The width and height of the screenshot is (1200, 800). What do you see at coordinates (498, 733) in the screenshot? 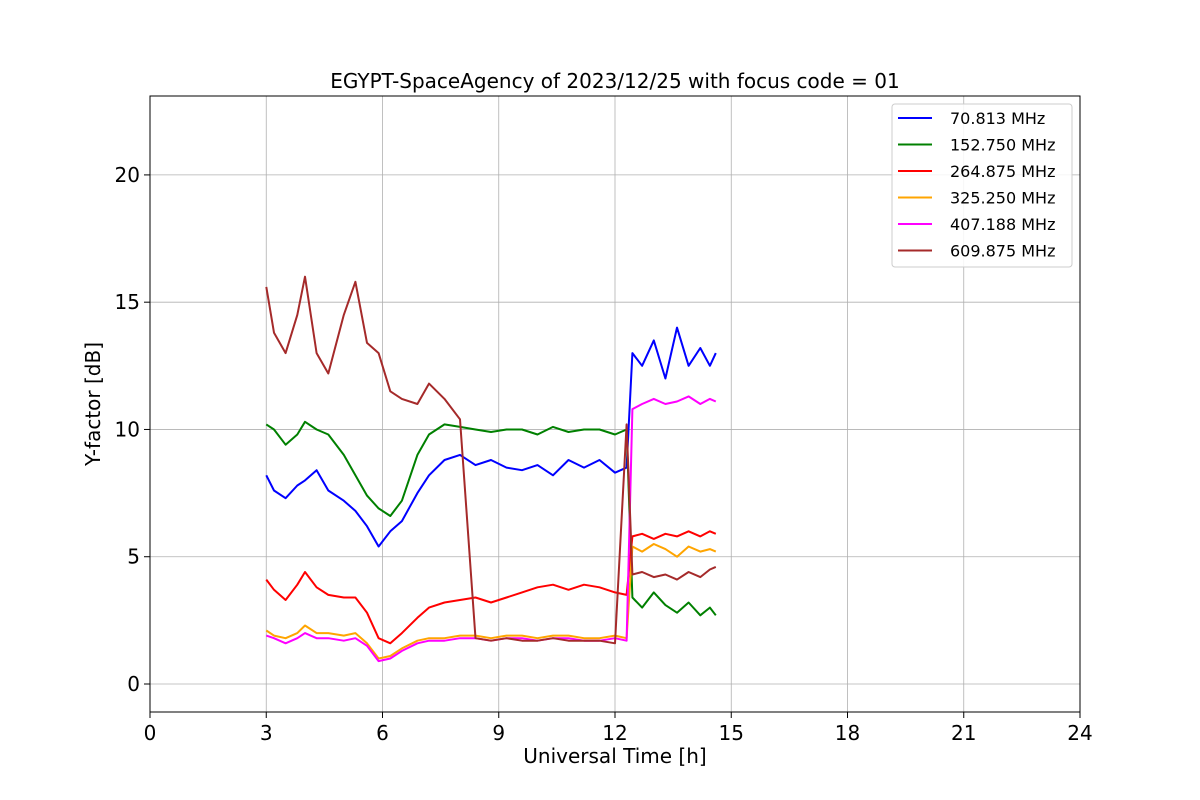
I see `x-tick-label: 9` at bounding box center [498, 733].